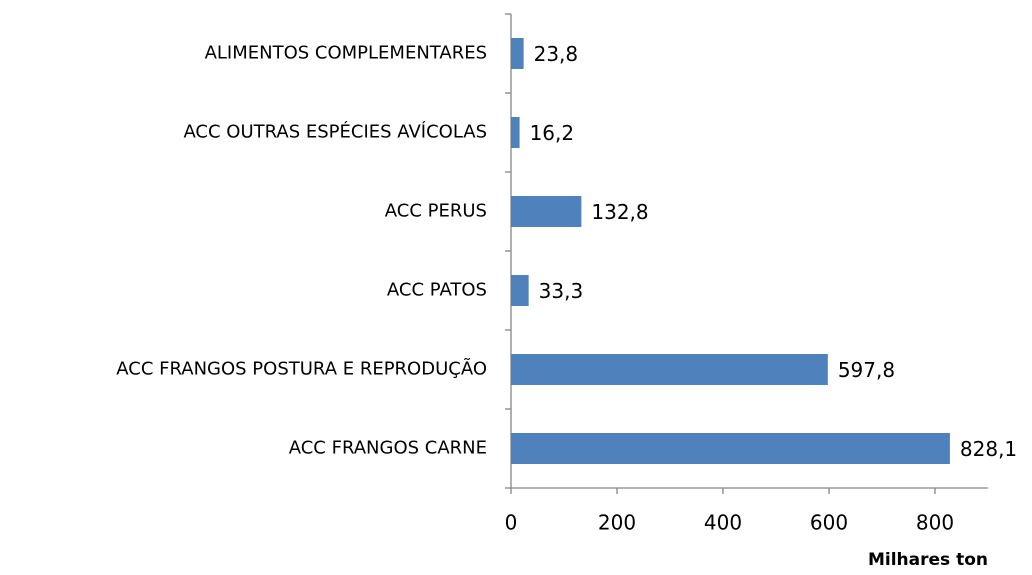 The width and height of the screenshot is (1032, 575). What do you see at coordinates (436, 211) in the screenshot?
I see `y-tick-label: ACC PERUS` at bounding box center [436, 211].